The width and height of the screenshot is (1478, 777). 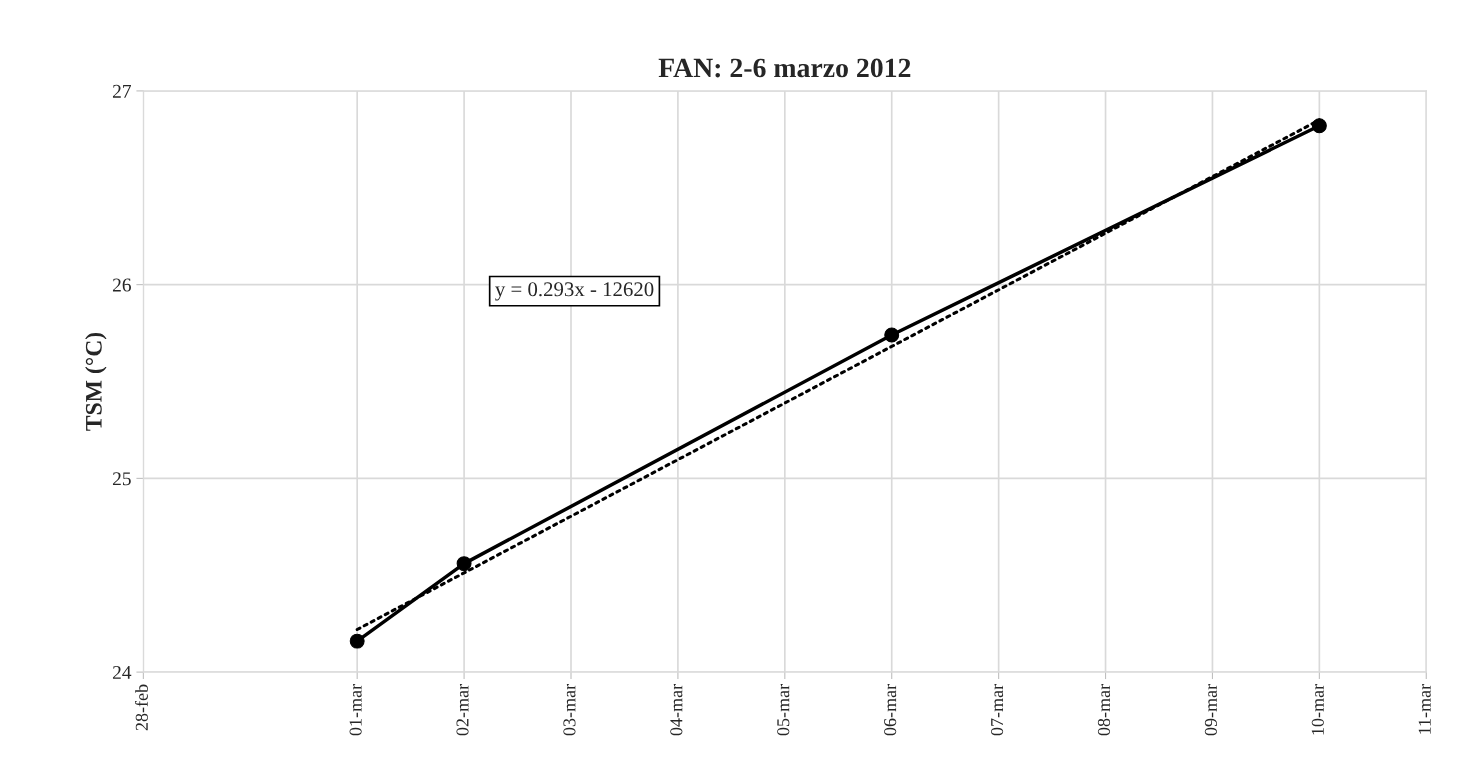 I want to click on annotation: y = 0.293x - 12620, so click(x=574, y=291).